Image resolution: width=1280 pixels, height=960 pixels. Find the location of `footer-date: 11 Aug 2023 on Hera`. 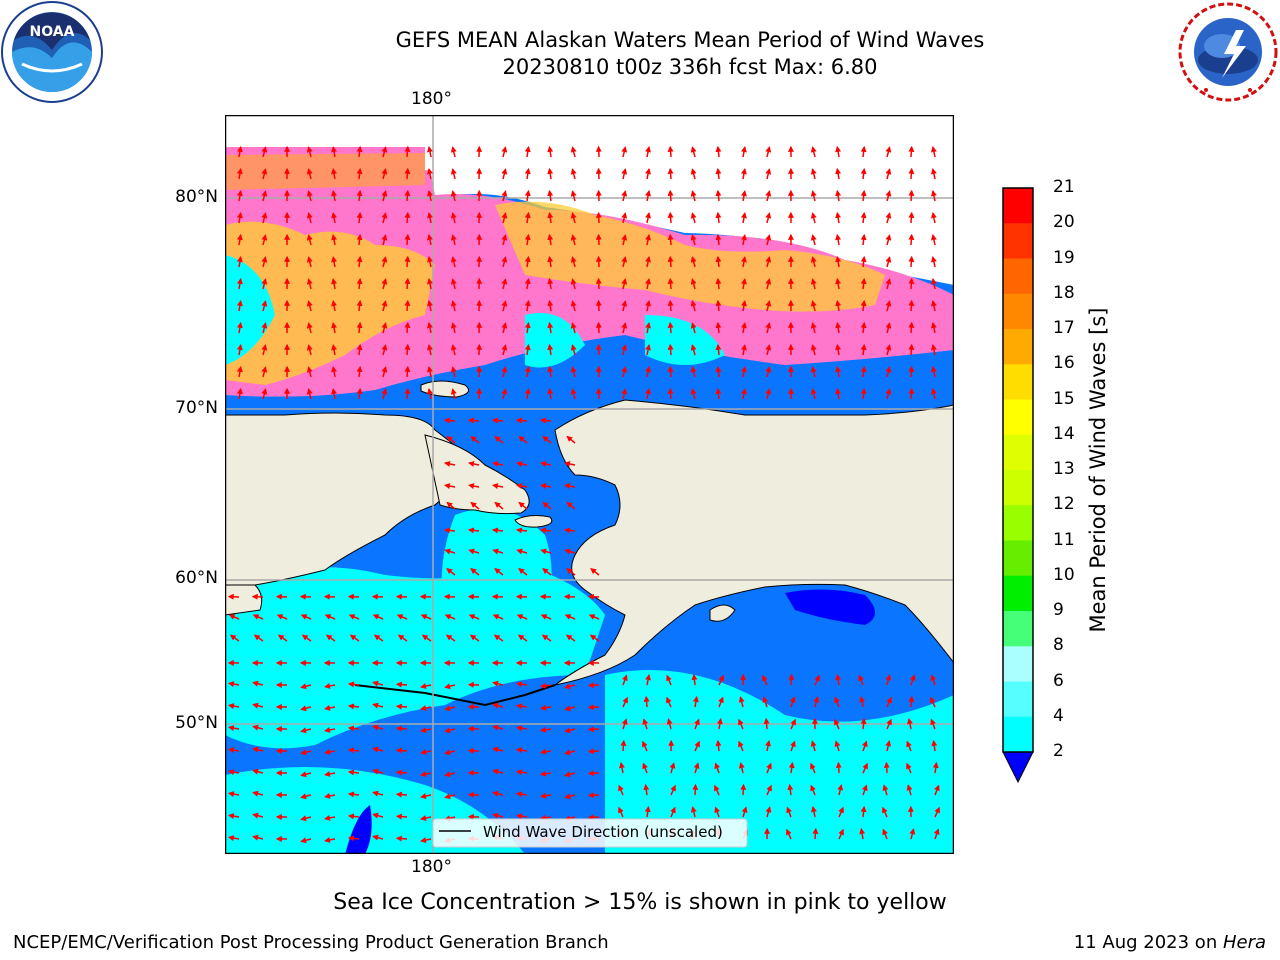

footer-date: 11 Aug 2023 on Hera is located at coordinates (1169, 942).